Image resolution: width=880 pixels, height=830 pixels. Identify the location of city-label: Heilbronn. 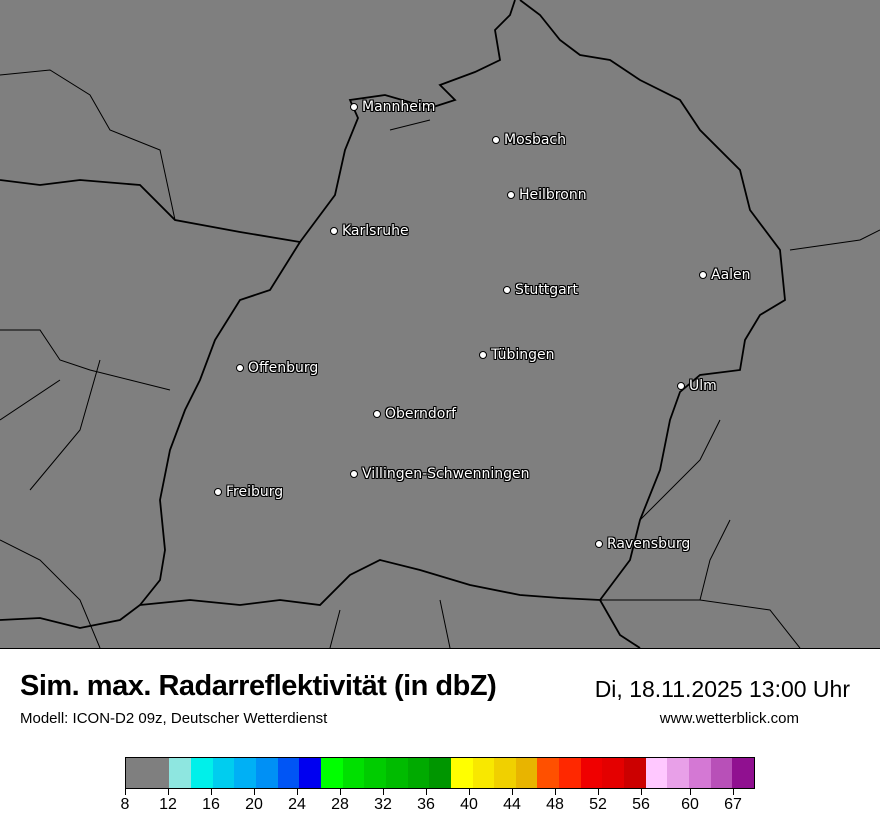
(553, 195).